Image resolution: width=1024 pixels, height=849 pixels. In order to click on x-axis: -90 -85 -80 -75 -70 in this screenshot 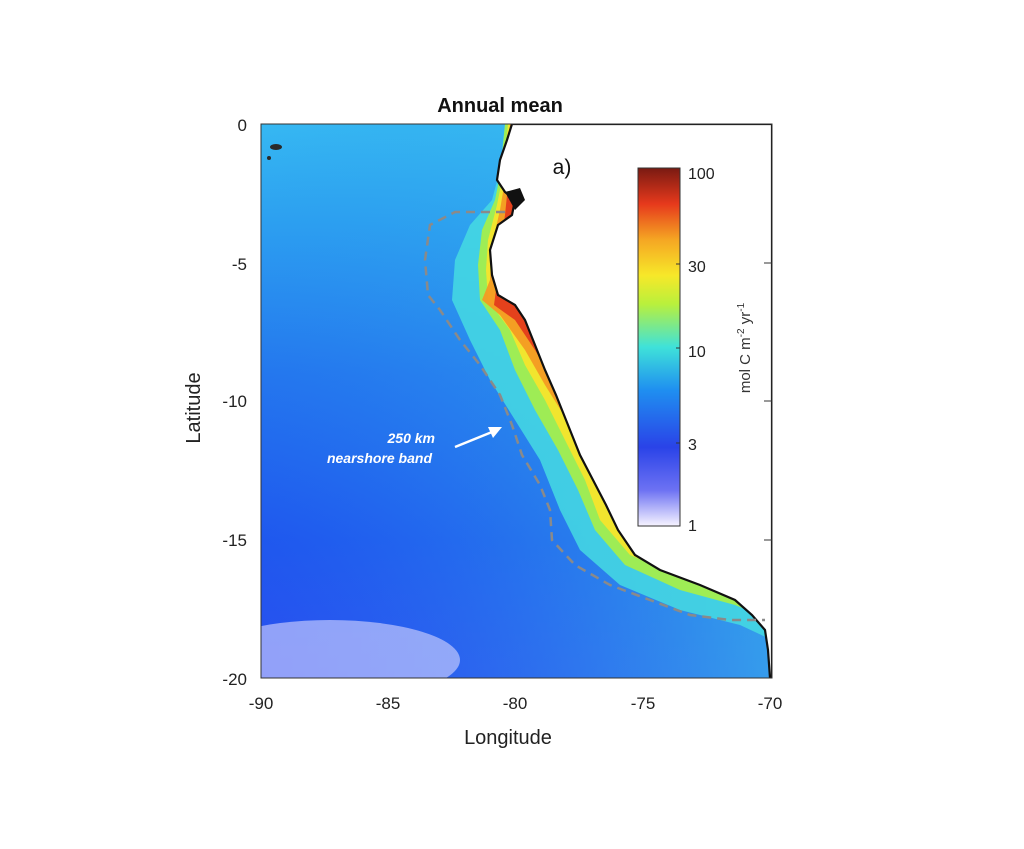, I will do `click(516, 703)`.